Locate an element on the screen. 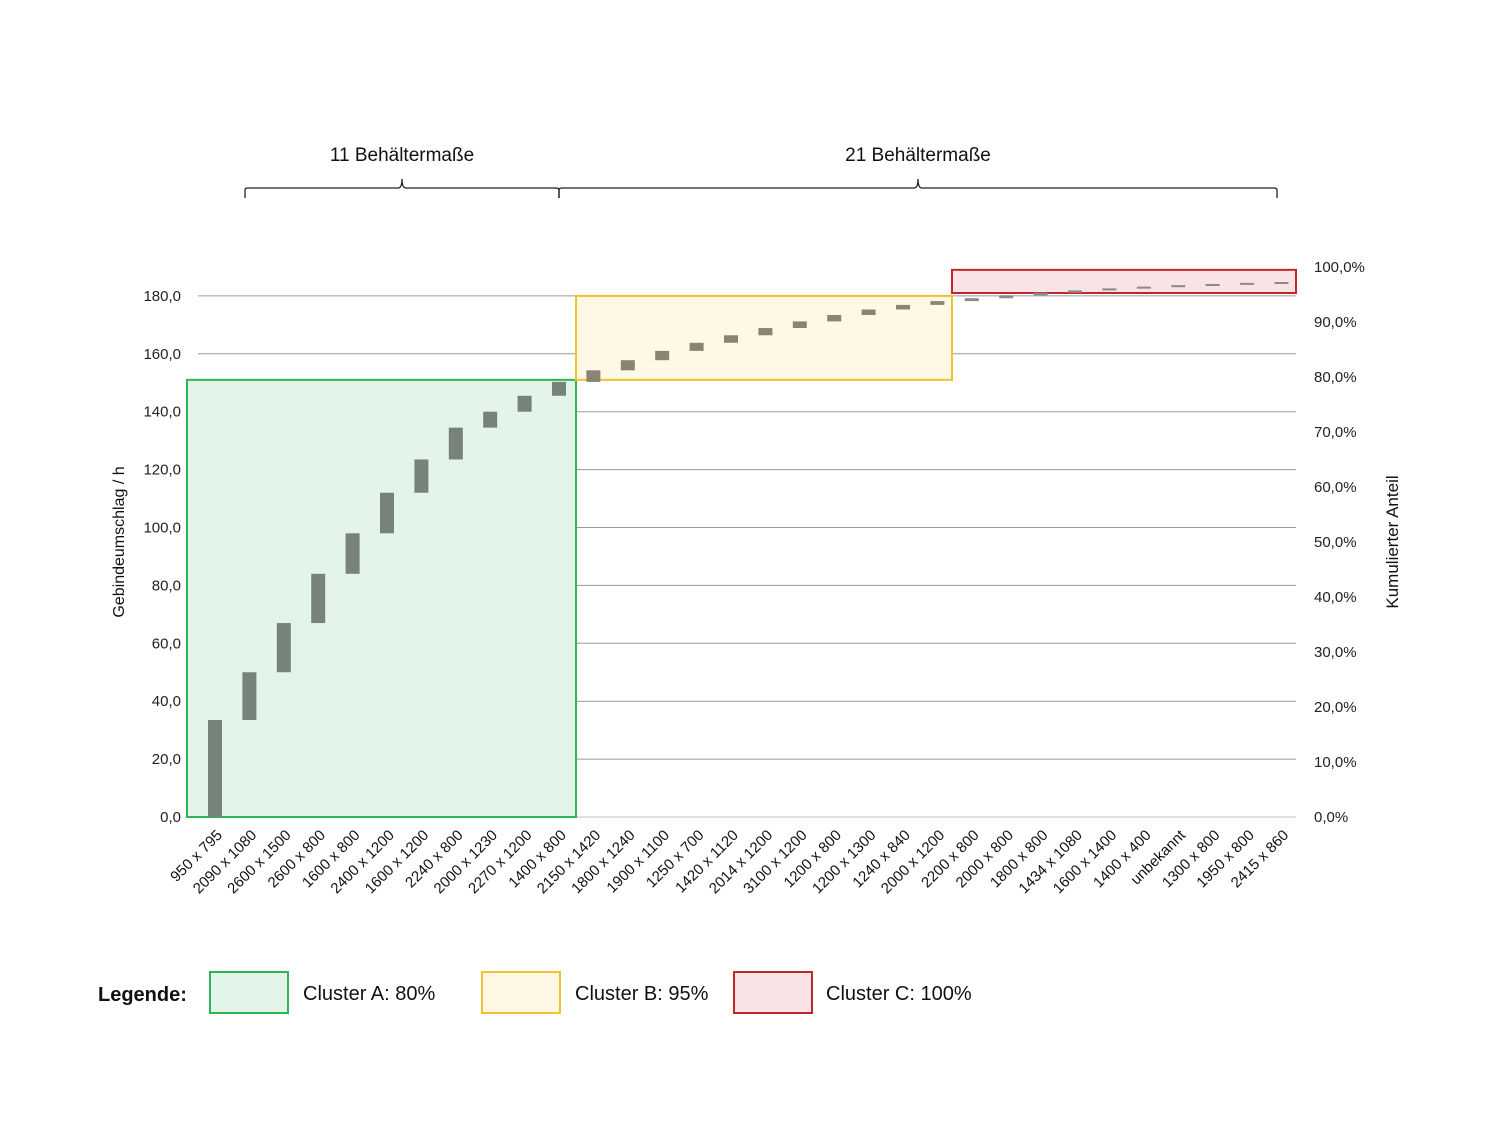 The image size is (1500, 1125). y2-tick-label: 100,0% is located at coordinates (1339, 267).